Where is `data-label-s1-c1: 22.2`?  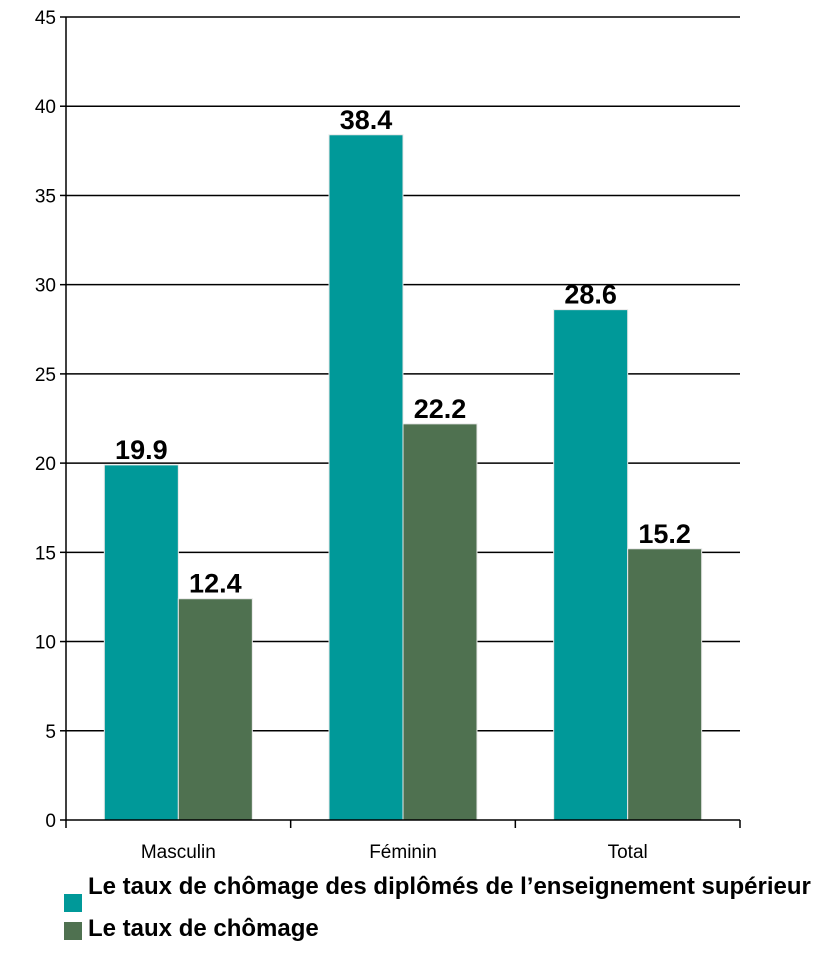 data-label-s1-c1: 22.2 is located at coordinates (440, 409).